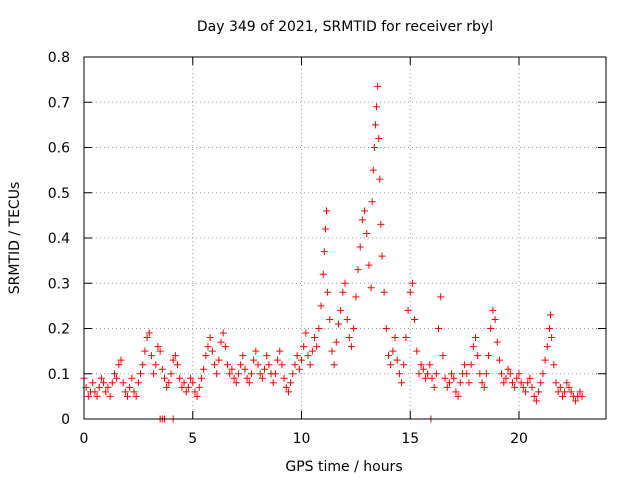 The height and width of the screenshot is (480, 640). I want to click on x-tick-label: 15, so click(410, 439).